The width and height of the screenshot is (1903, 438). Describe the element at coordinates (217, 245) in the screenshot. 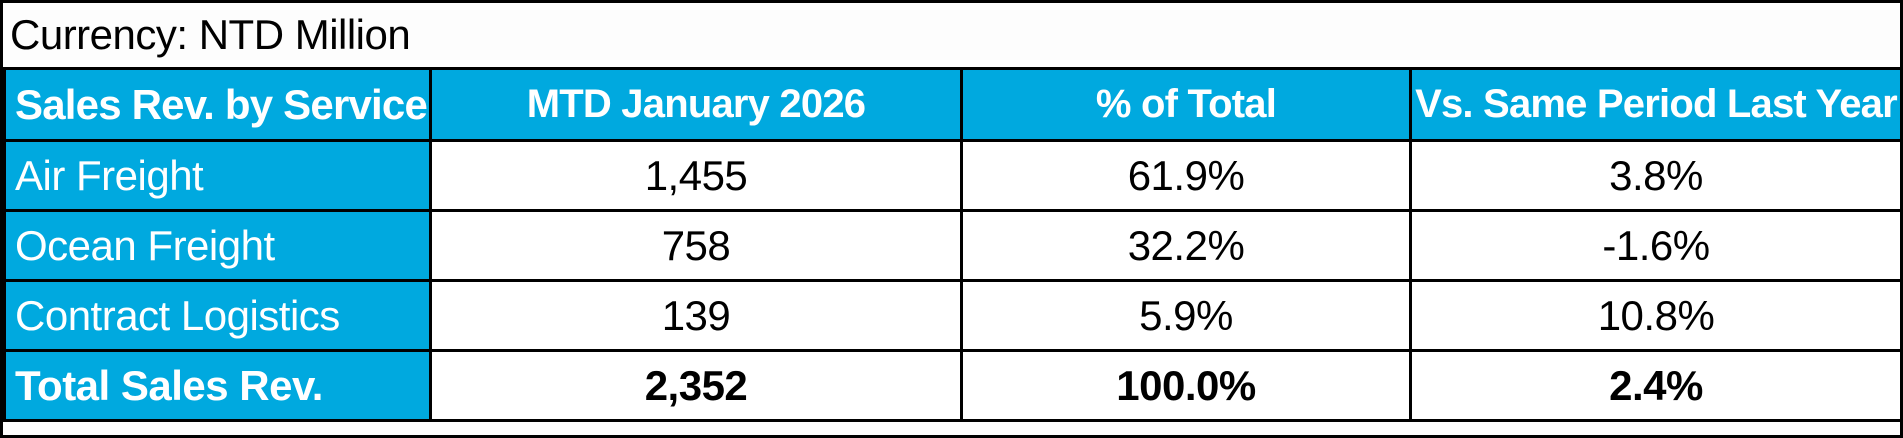

I see `row-label-ocean-freight: Ocean Freight` at that location.